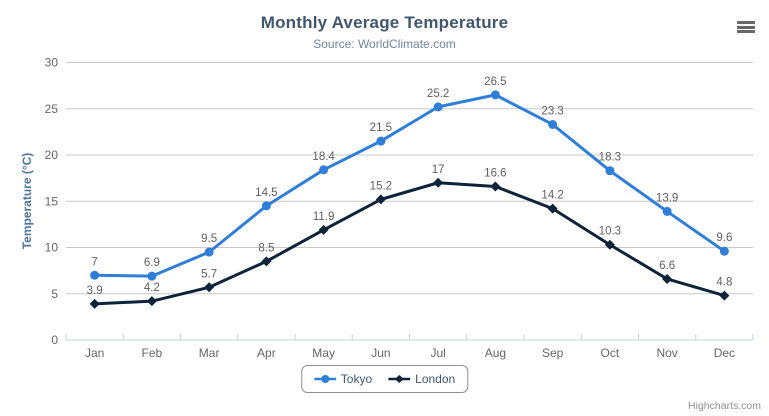 The height and width of the screenshot is (416, 769). I want to click on data-label: 14.5, so click(266, 193).